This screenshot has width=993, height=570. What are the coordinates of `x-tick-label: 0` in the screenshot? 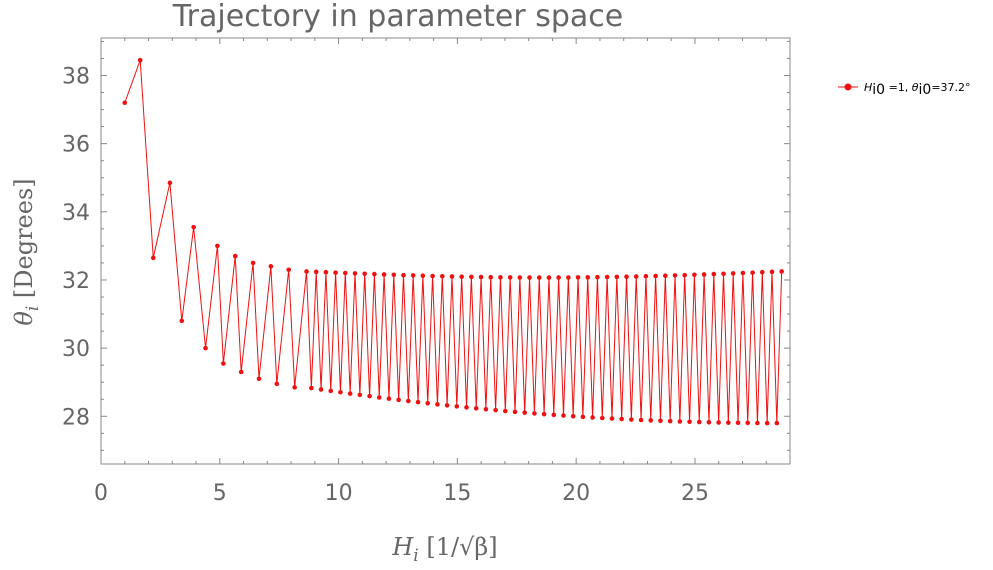 It's located at (101, 493).